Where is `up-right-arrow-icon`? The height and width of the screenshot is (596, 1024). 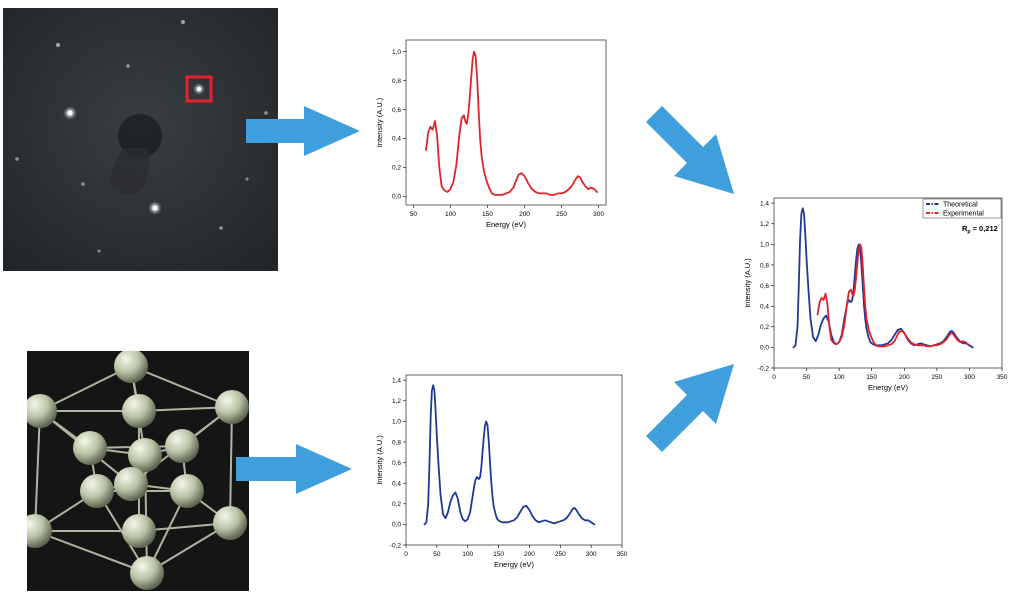 up-right-arrow-icon is located at coordinates (690, 408).